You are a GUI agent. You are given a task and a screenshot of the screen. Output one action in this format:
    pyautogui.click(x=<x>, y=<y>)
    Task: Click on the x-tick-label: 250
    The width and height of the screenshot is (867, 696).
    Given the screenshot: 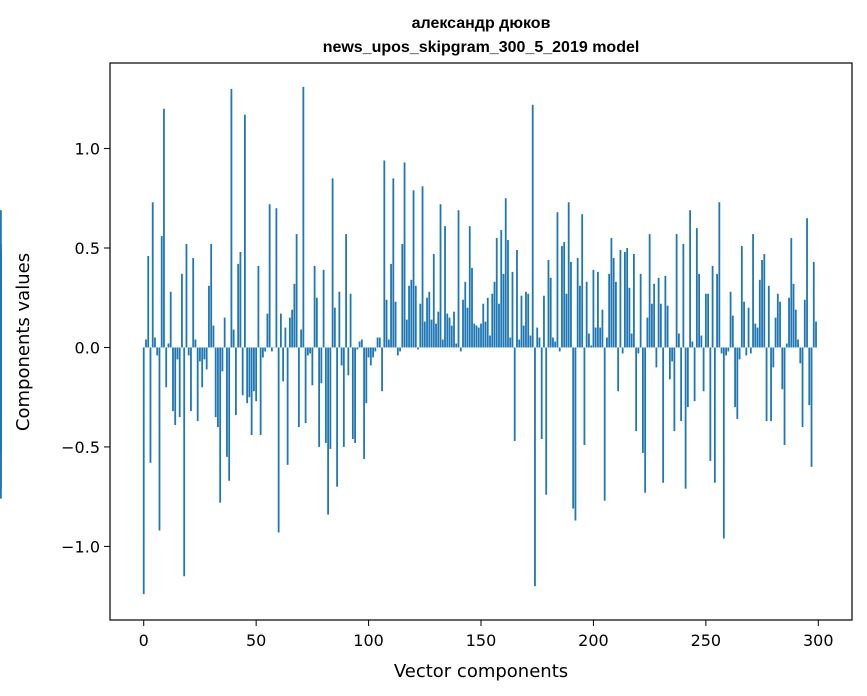 What is the action you would take?
    pyautogui.click(x=706, y=640)
    